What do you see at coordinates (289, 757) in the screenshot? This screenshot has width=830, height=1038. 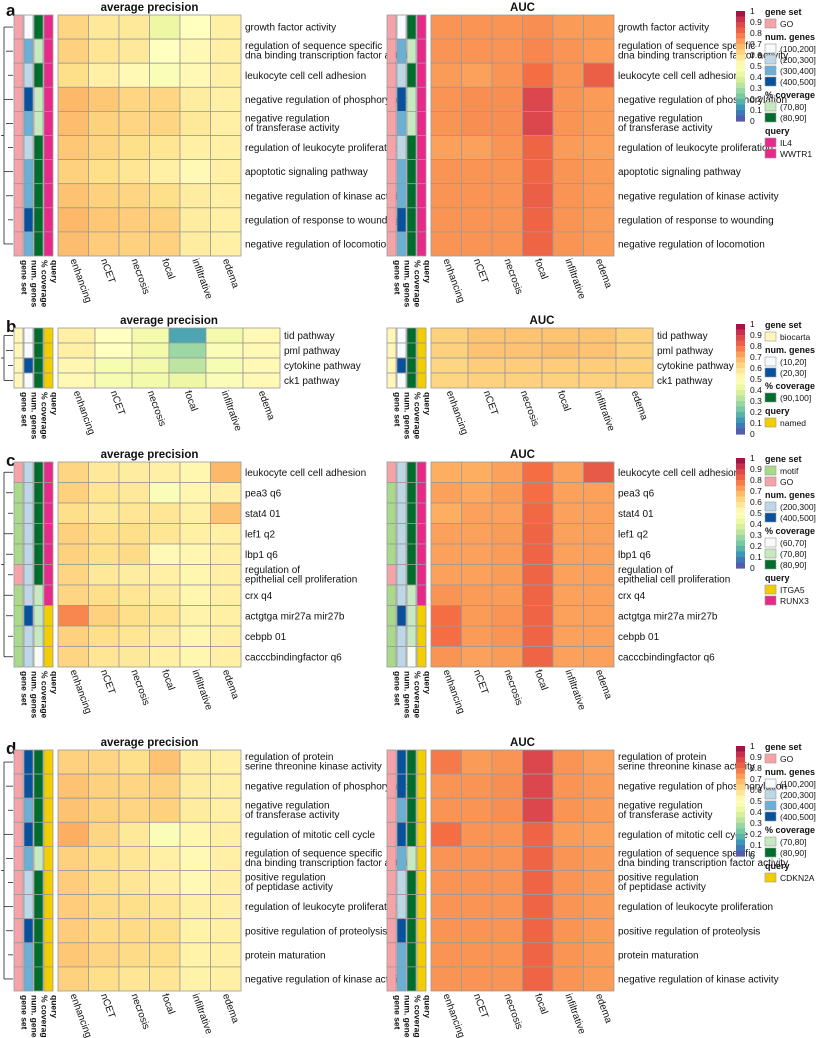 I see `row-label-line: regulation of protein` at bounding box center [289, 757].